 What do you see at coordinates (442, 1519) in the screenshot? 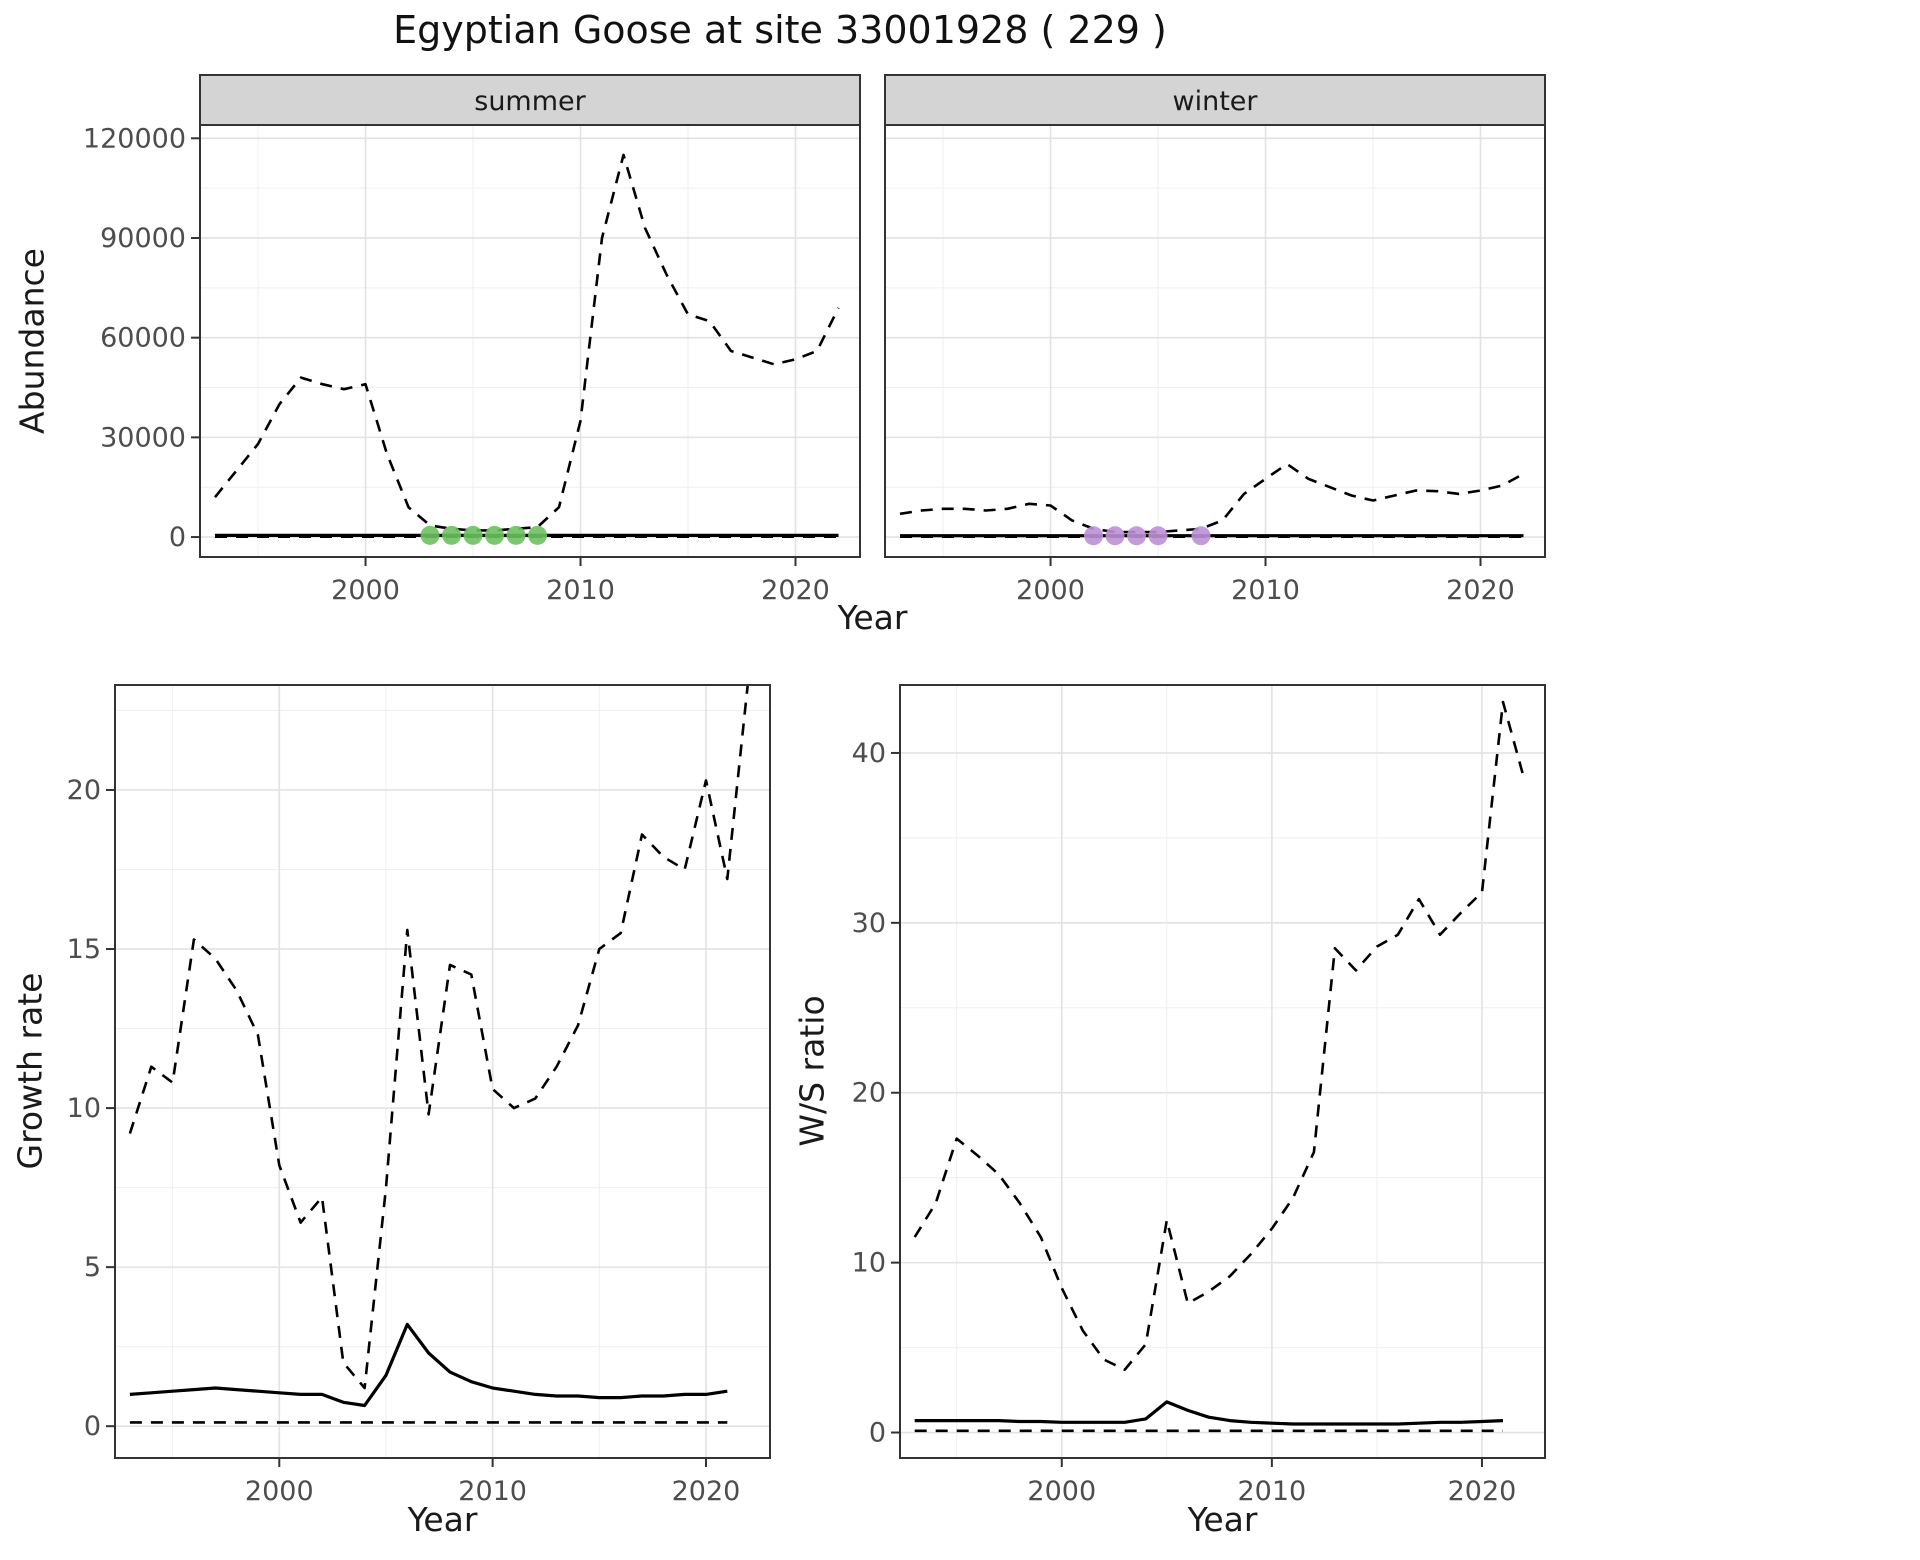
I see `growth-rate-x-axis-label: Year` at bounding box center [442, 1519].